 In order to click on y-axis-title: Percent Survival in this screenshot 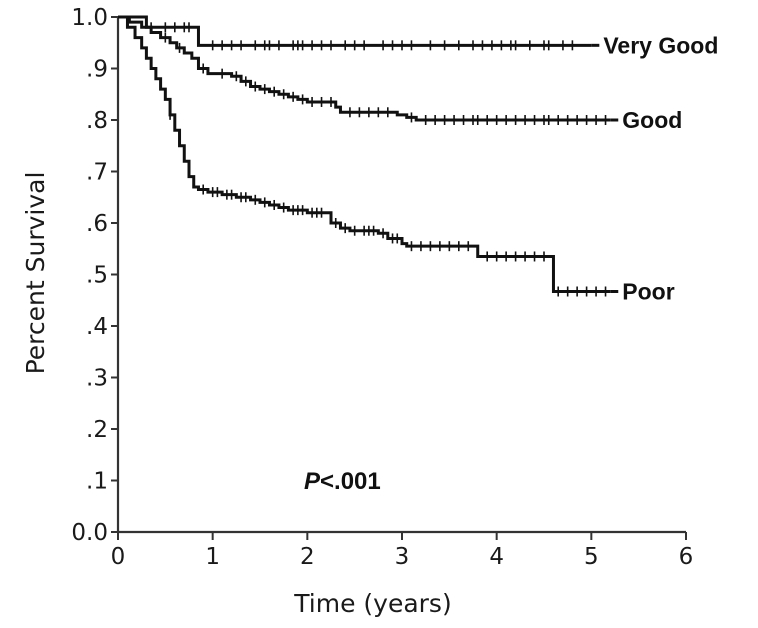, I will do `click(35, 273)`.